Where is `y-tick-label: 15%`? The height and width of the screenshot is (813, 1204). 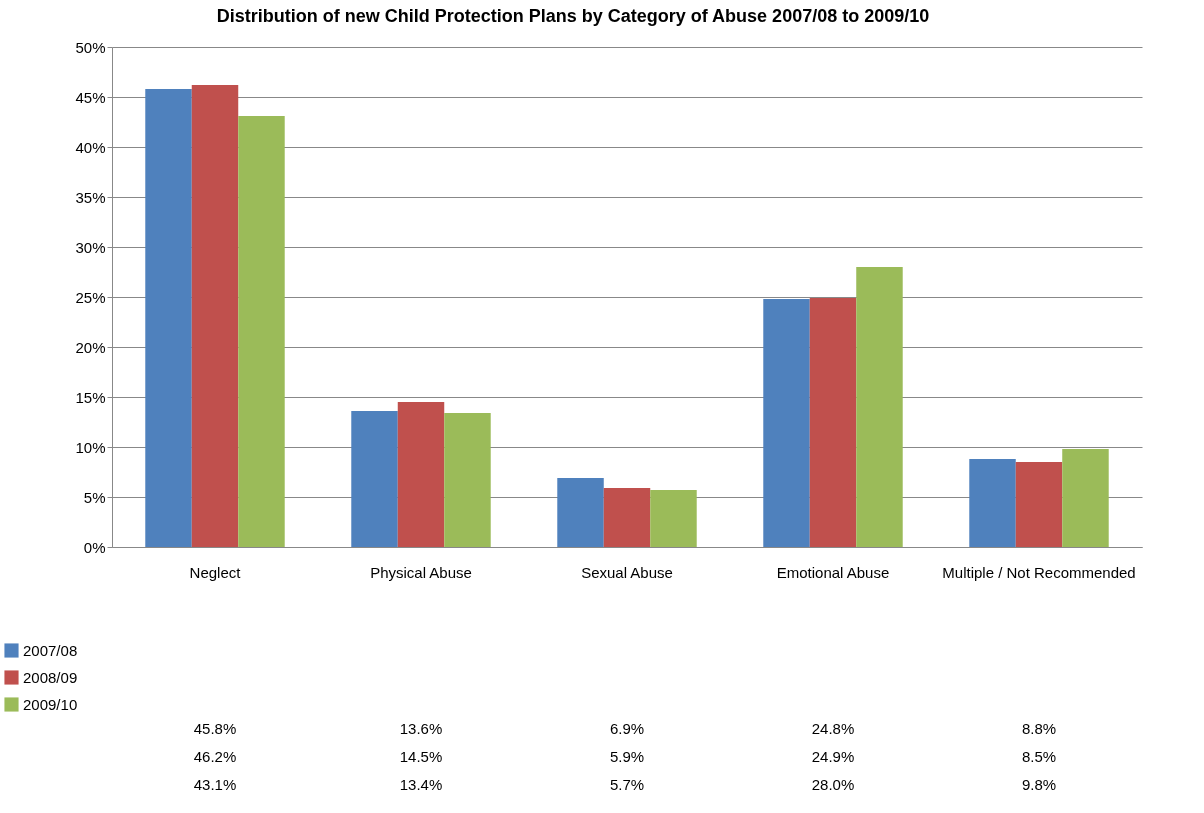 y-tick-label: 15% is located at coordinates (90, 397).